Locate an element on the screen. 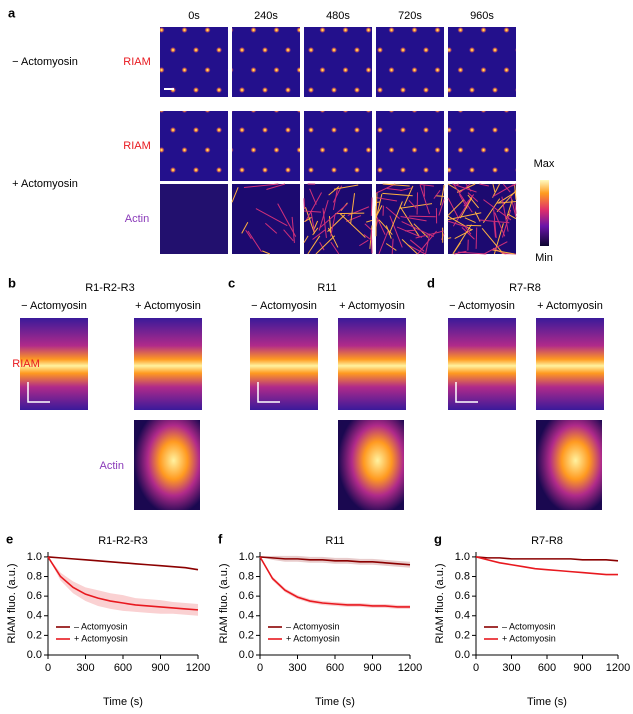 This screenshot has width=633, height=714. legend-label: – Actomyosin is located at coordinates (101, 626).